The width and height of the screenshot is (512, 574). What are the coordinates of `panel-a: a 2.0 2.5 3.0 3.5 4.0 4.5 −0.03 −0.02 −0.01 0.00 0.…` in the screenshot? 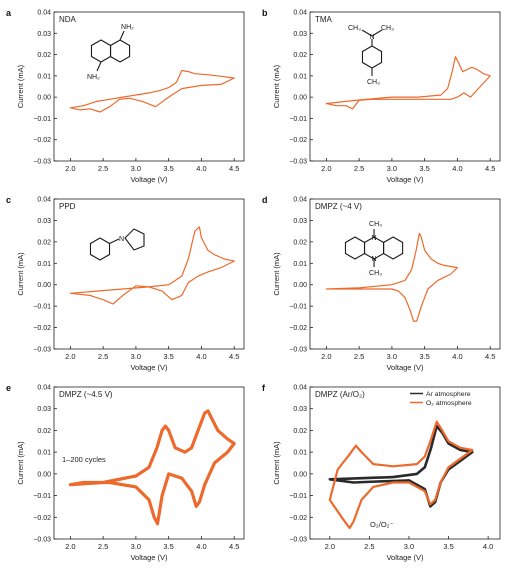 It's located at (125, 96).